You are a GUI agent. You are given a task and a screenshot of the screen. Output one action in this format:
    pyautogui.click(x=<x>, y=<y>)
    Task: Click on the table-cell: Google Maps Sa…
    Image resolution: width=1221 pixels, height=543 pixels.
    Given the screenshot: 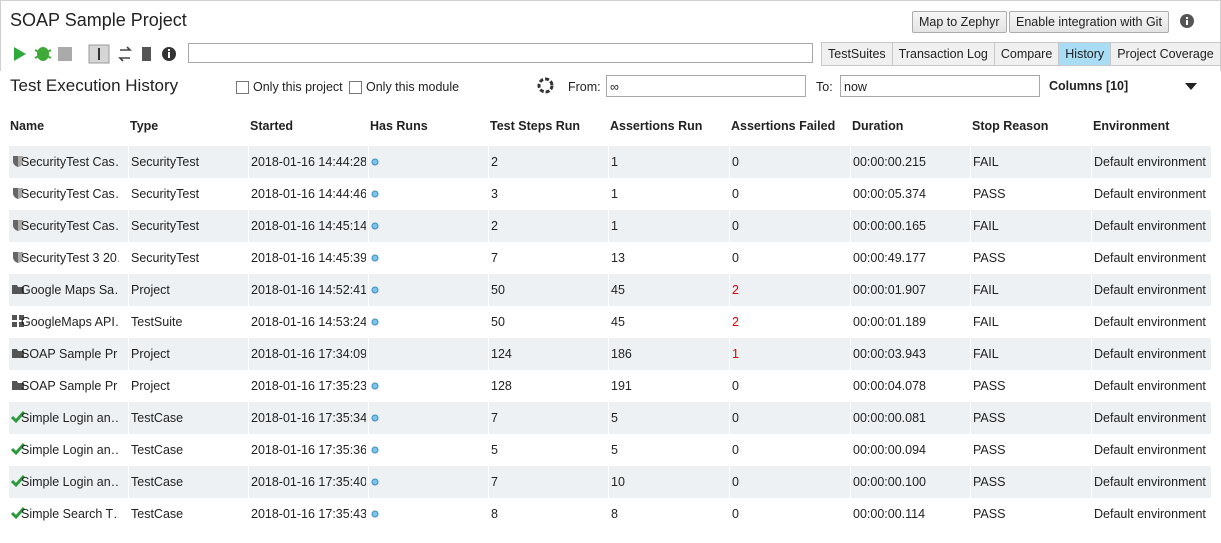 What is the action you would take?
    pyautogui.click(x=70, y=290)
    